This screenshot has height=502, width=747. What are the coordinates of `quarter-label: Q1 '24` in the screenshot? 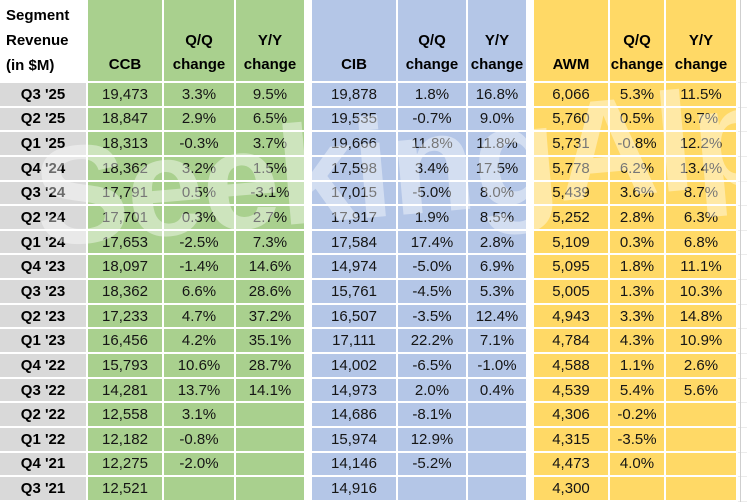 It's located at (44, 243).